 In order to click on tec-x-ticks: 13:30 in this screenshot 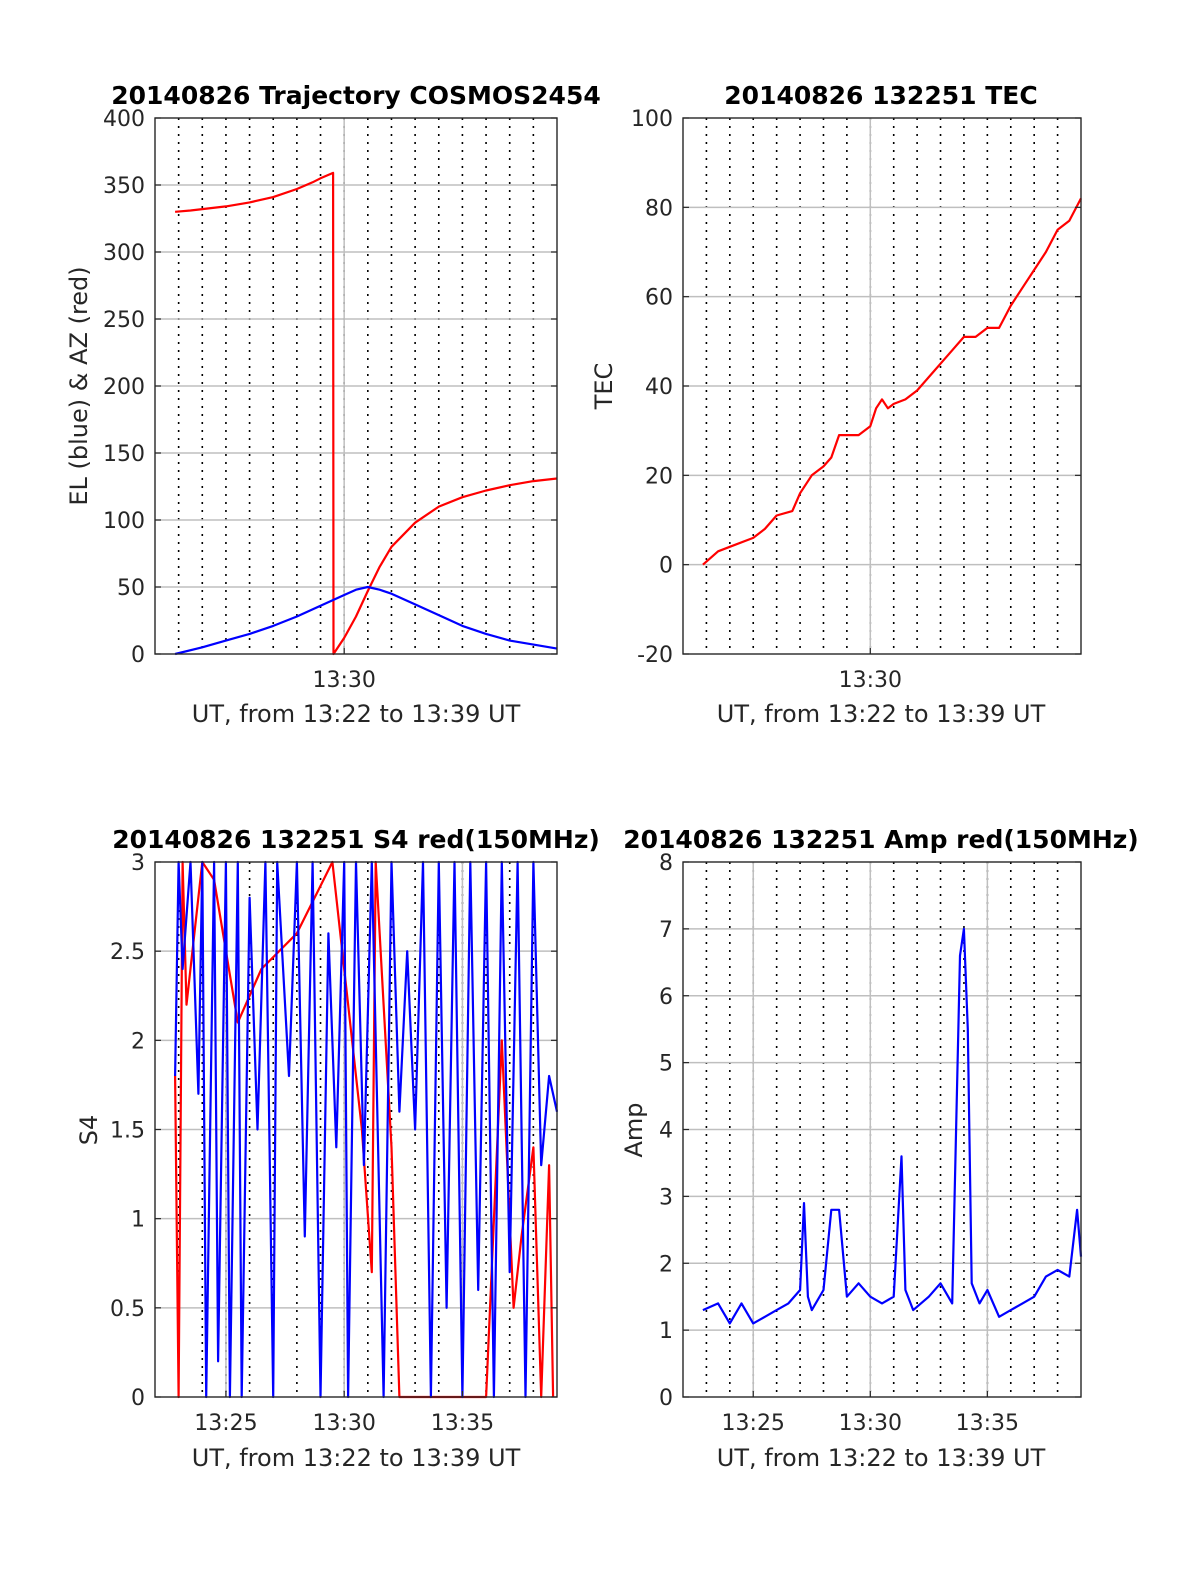, I will do `click(870, 670)`.